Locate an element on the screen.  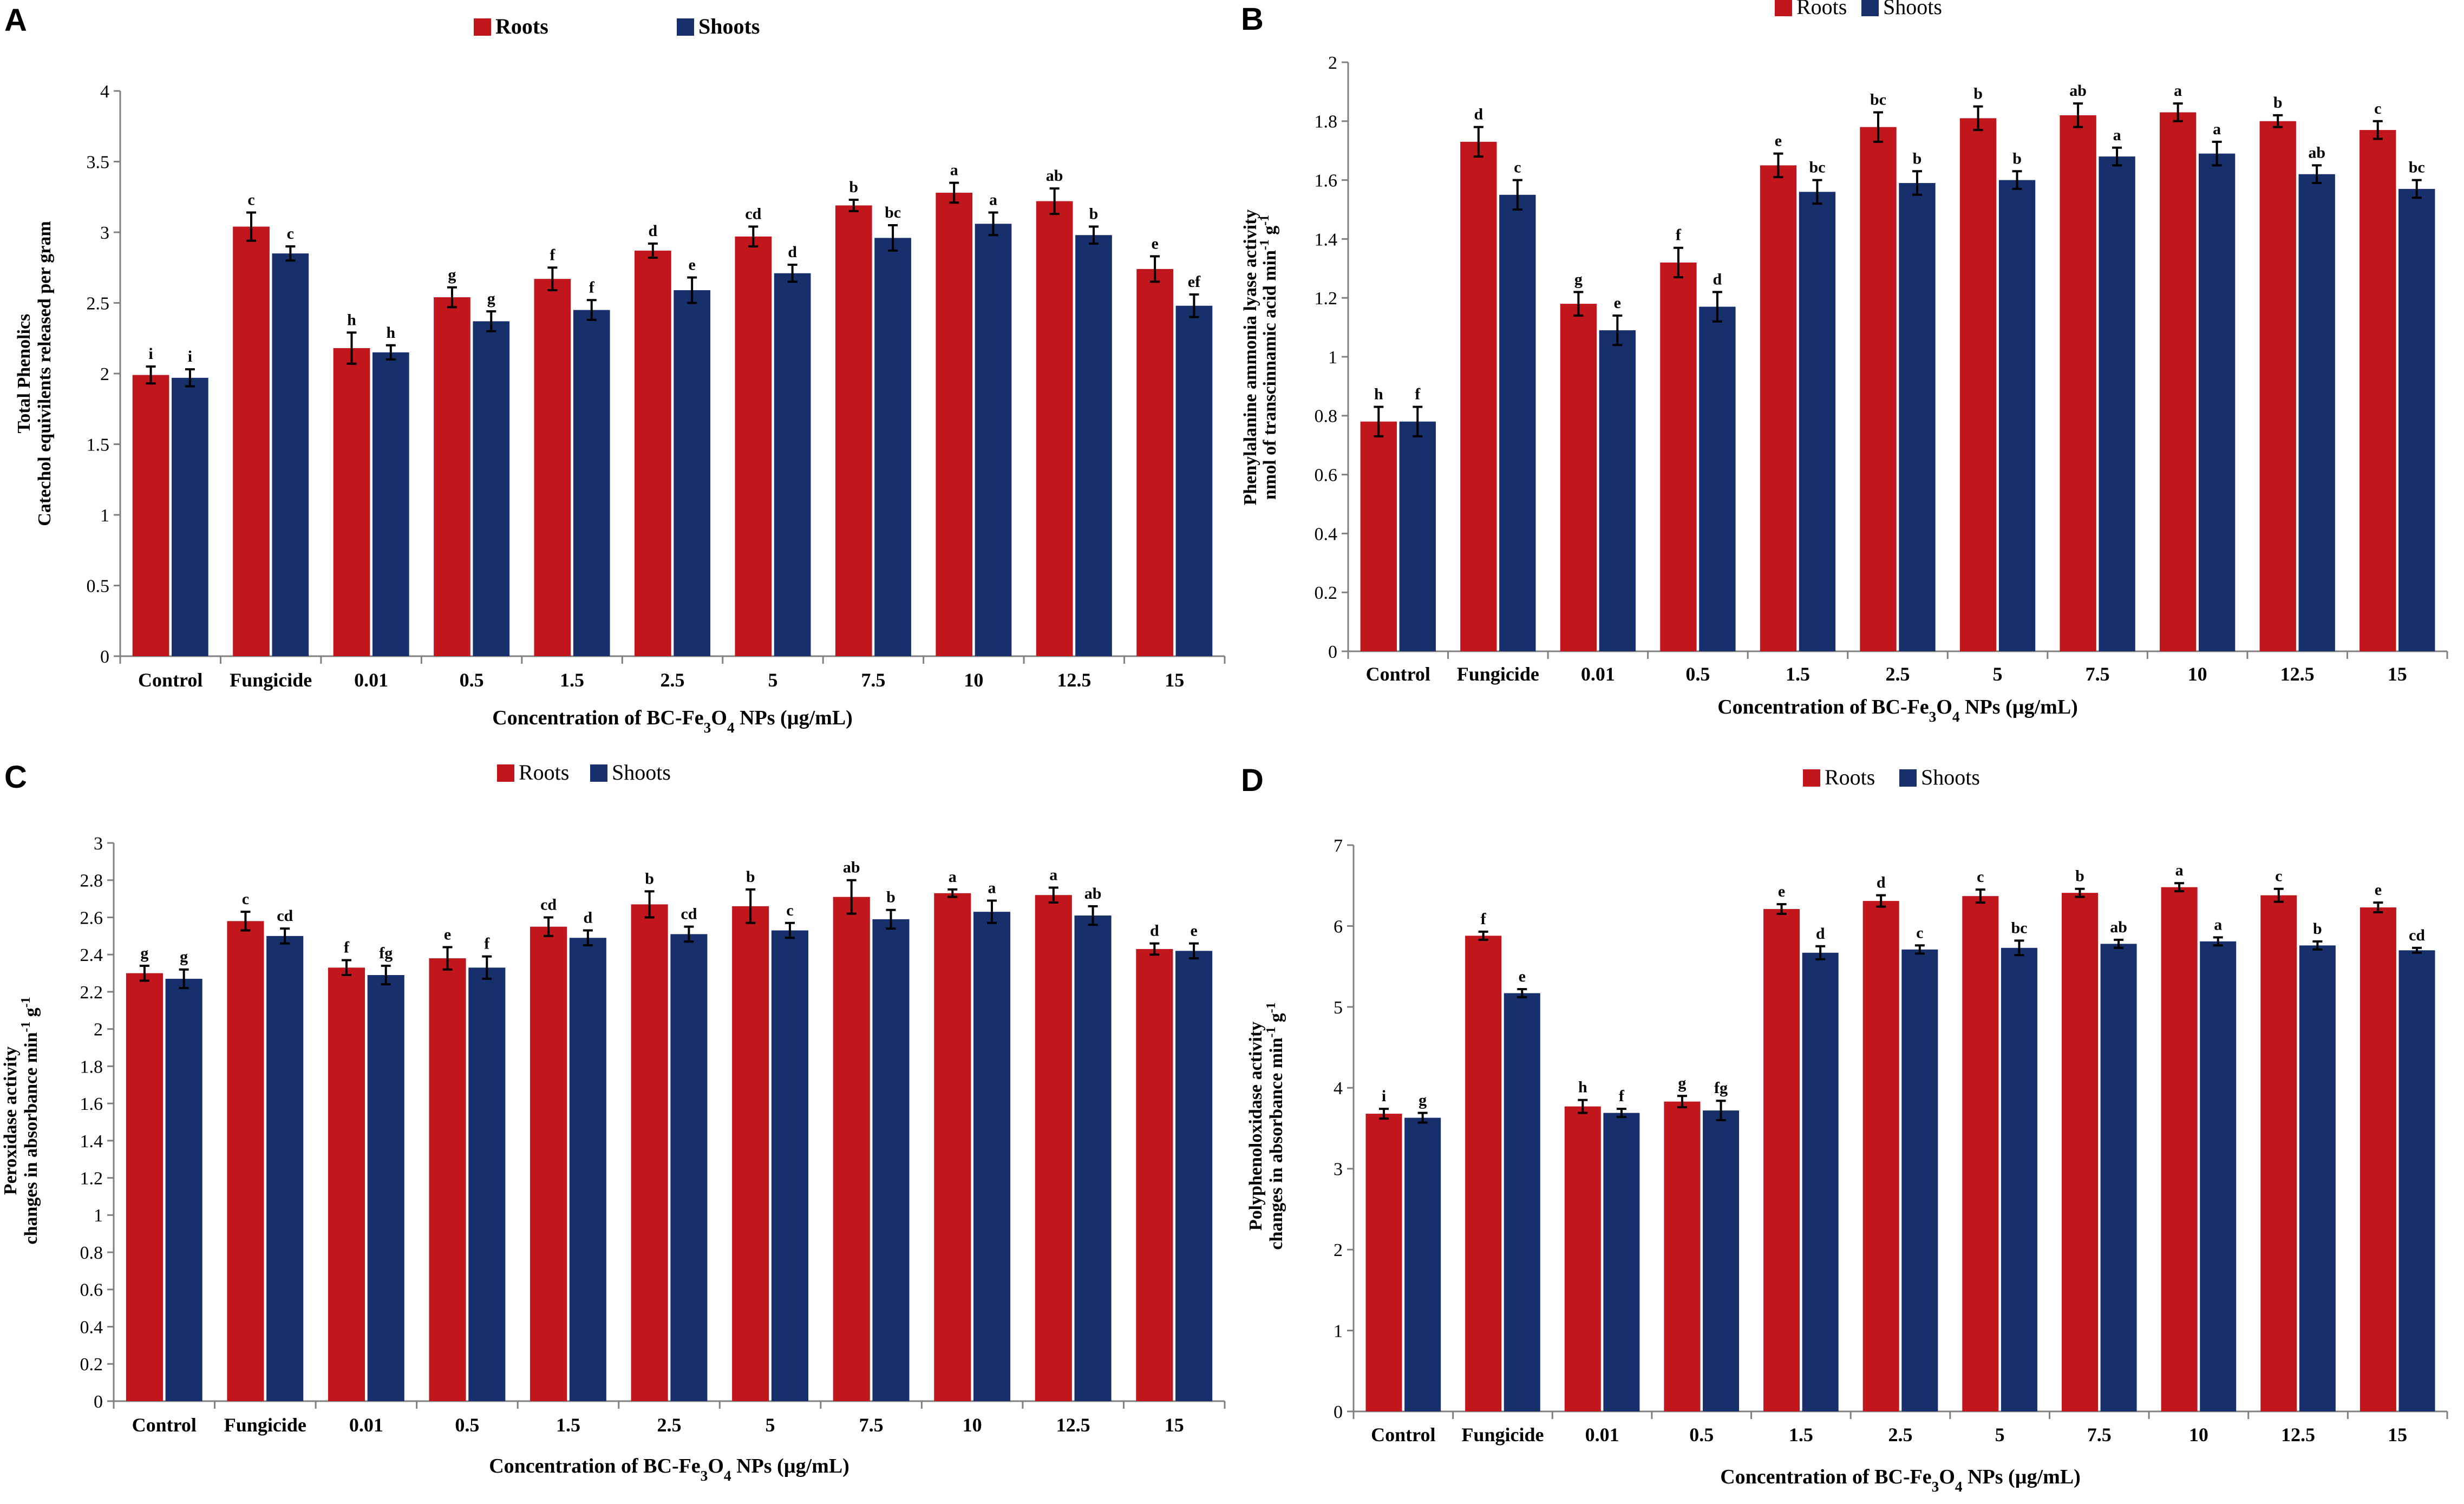
y-axis-label-line-2: changes in absorbance min-1 g-1 is located at coordinates (1275, 1126).